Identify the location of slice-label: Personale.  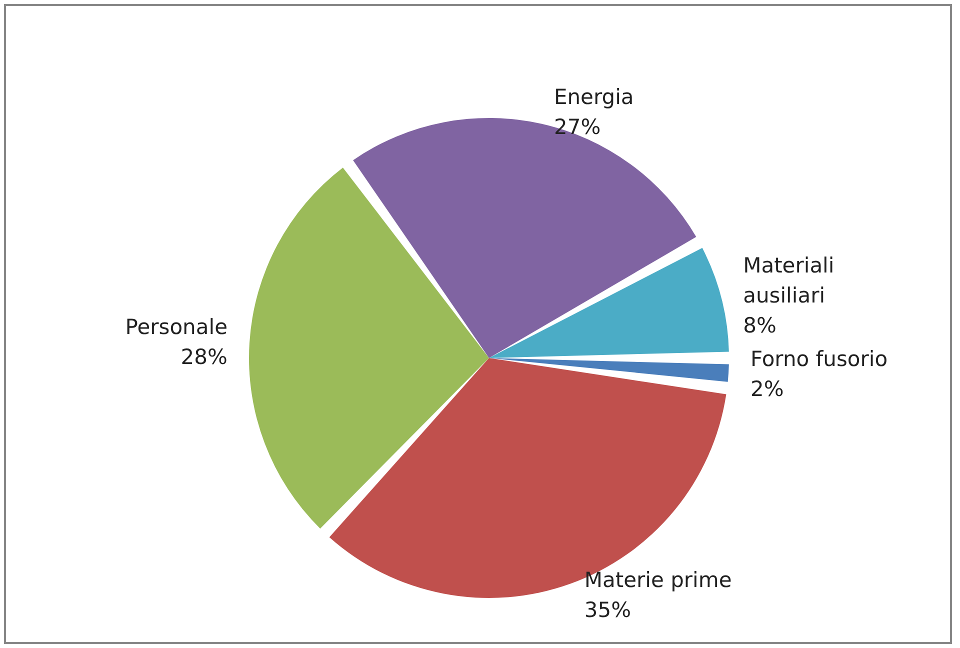
(176, 327).